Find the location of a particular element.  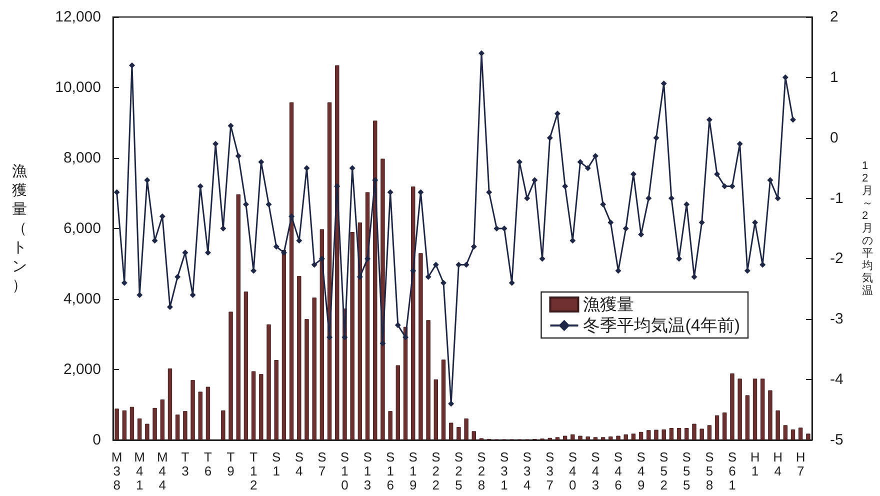

x-tick-label: M41 is located at coordinates (140, 471).